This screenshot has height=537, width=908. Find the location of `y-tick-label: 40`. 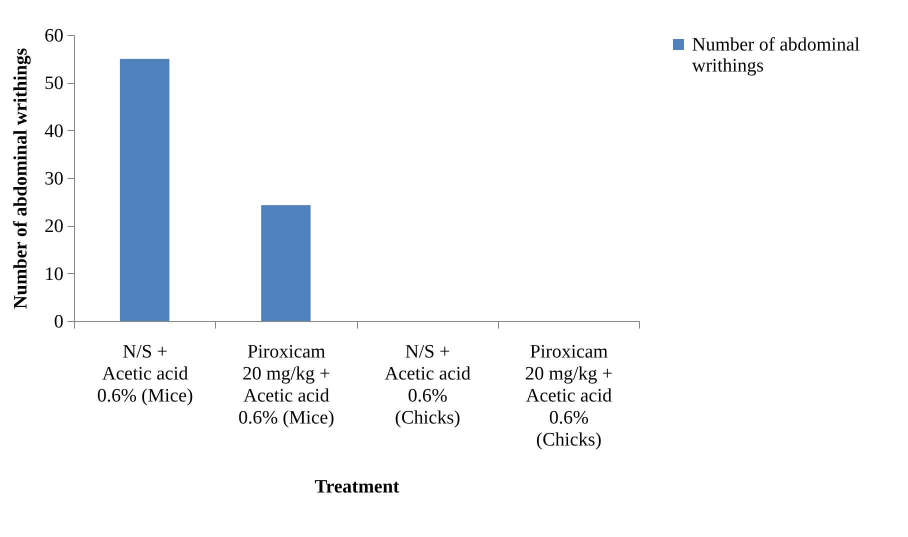

y-tick-label: 40 is located at coordinates (54, 131).